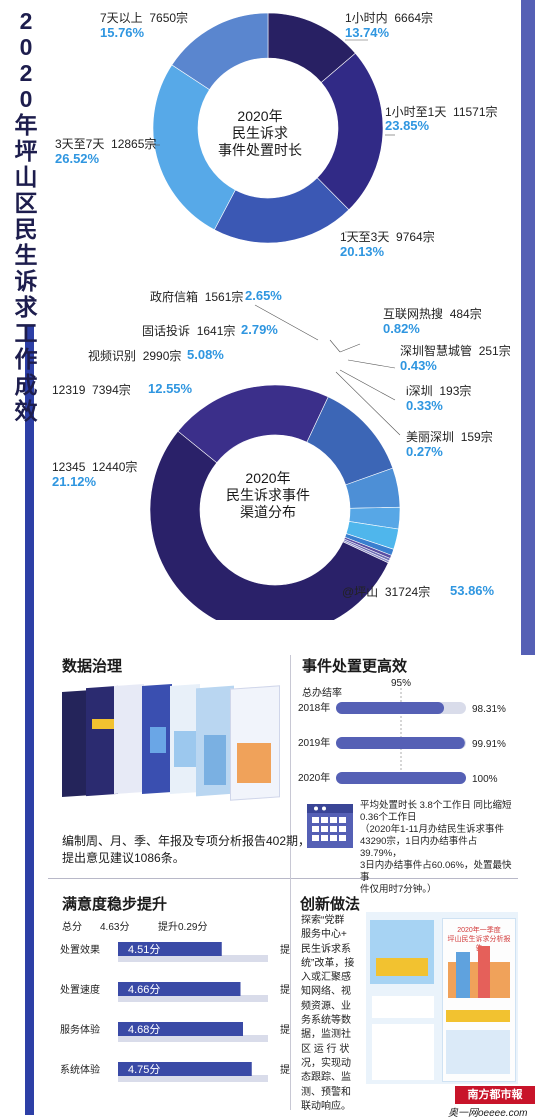 The image size is (535, 1119). Describe the element at coordinates (122, 32) in the screenshot. I see `slice-pct-7days-plus: 15.76%` at that location.